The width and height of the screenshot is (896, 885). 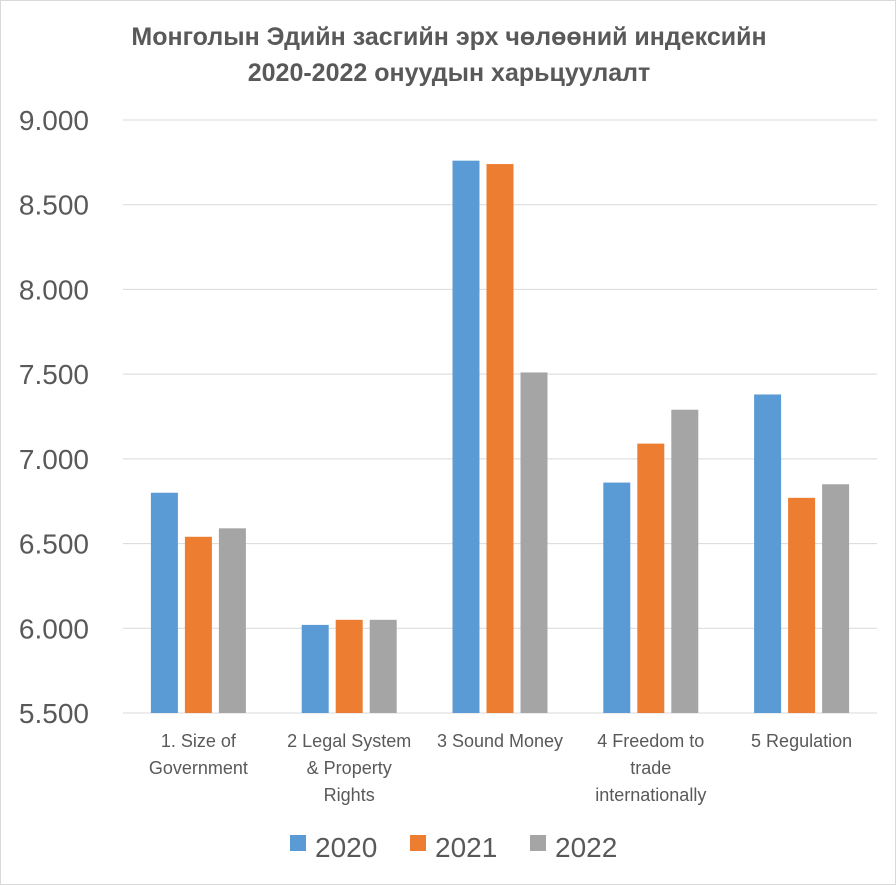 I want to click on x-category-label: 1. Size of Government, so click(x=198, y=754).